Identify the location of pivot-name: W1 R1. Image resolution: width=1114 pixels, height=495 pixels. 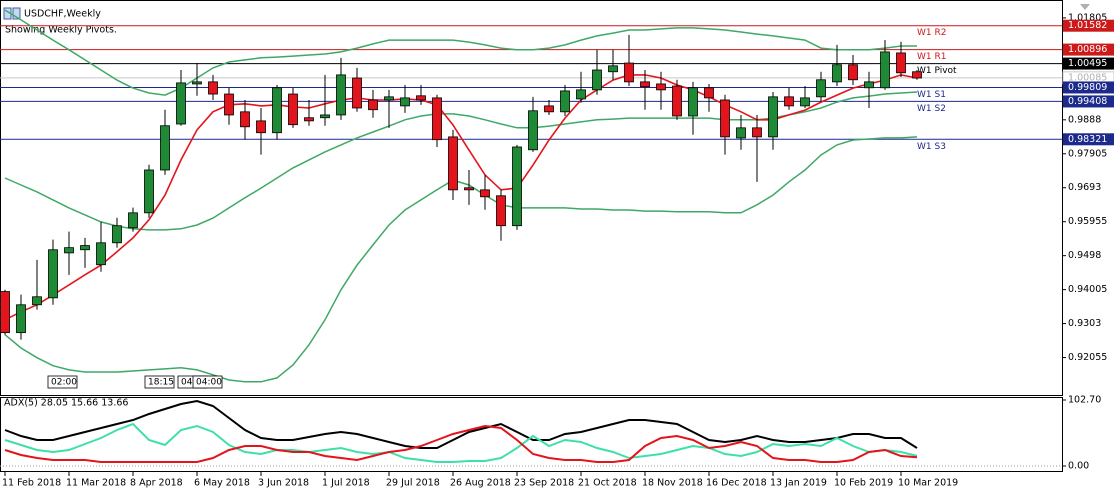
(931, 57).